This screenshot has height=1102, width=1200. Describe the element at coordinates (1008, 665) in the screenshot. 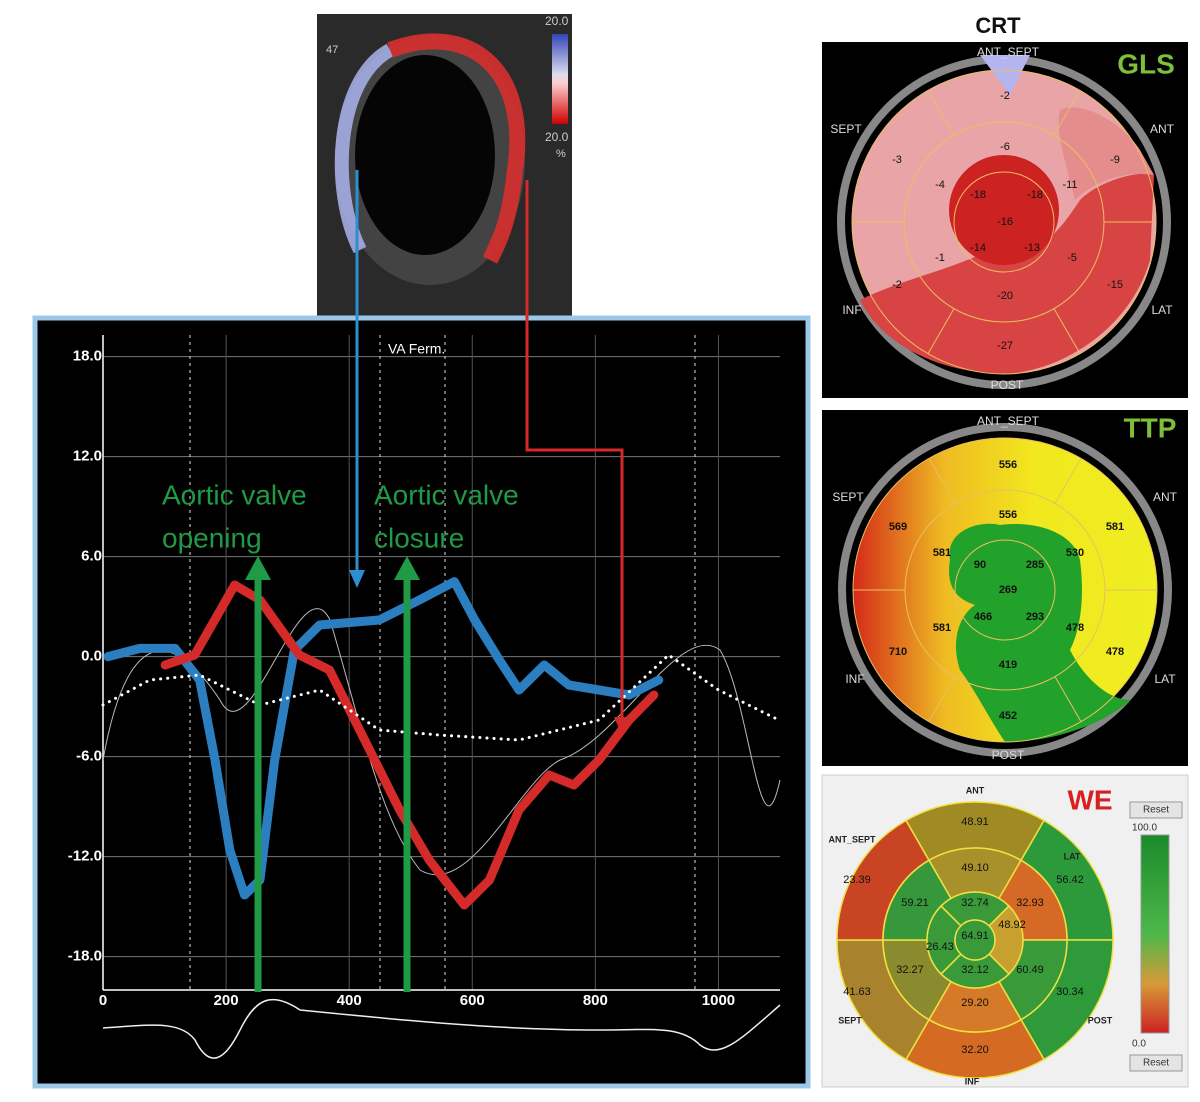

I see `segment-value: 419` at that location.